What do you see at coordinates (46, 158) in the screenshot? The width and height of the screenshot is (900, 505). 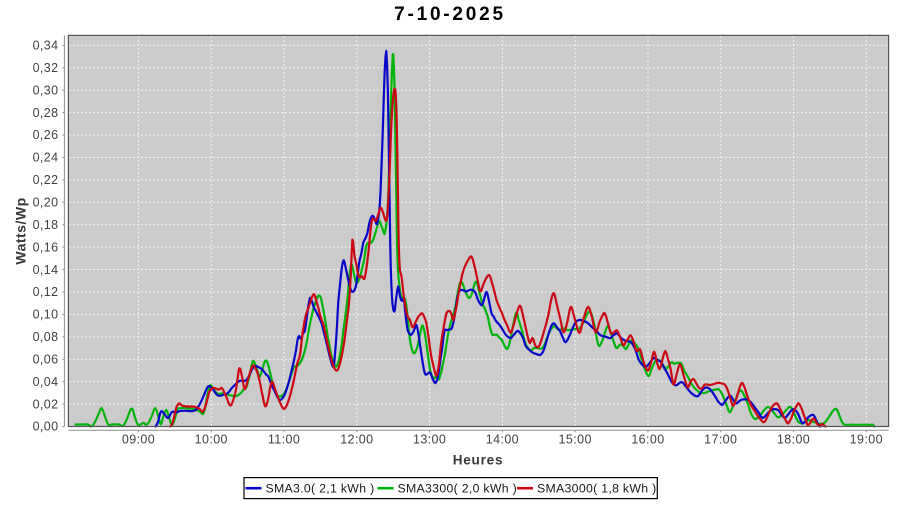 I see `svg-text: 0,24` at bounding box center [46, 158].